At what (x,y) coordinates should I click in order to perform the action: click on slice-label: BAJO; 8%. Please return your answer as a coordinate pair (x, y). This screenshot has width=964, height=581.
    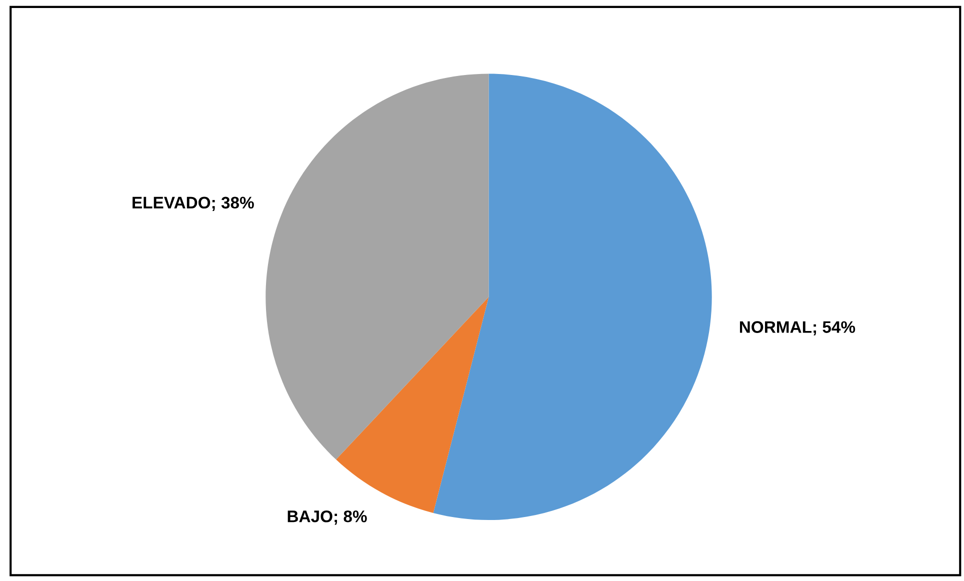
    Looking at the image, I should click on (327, 517).